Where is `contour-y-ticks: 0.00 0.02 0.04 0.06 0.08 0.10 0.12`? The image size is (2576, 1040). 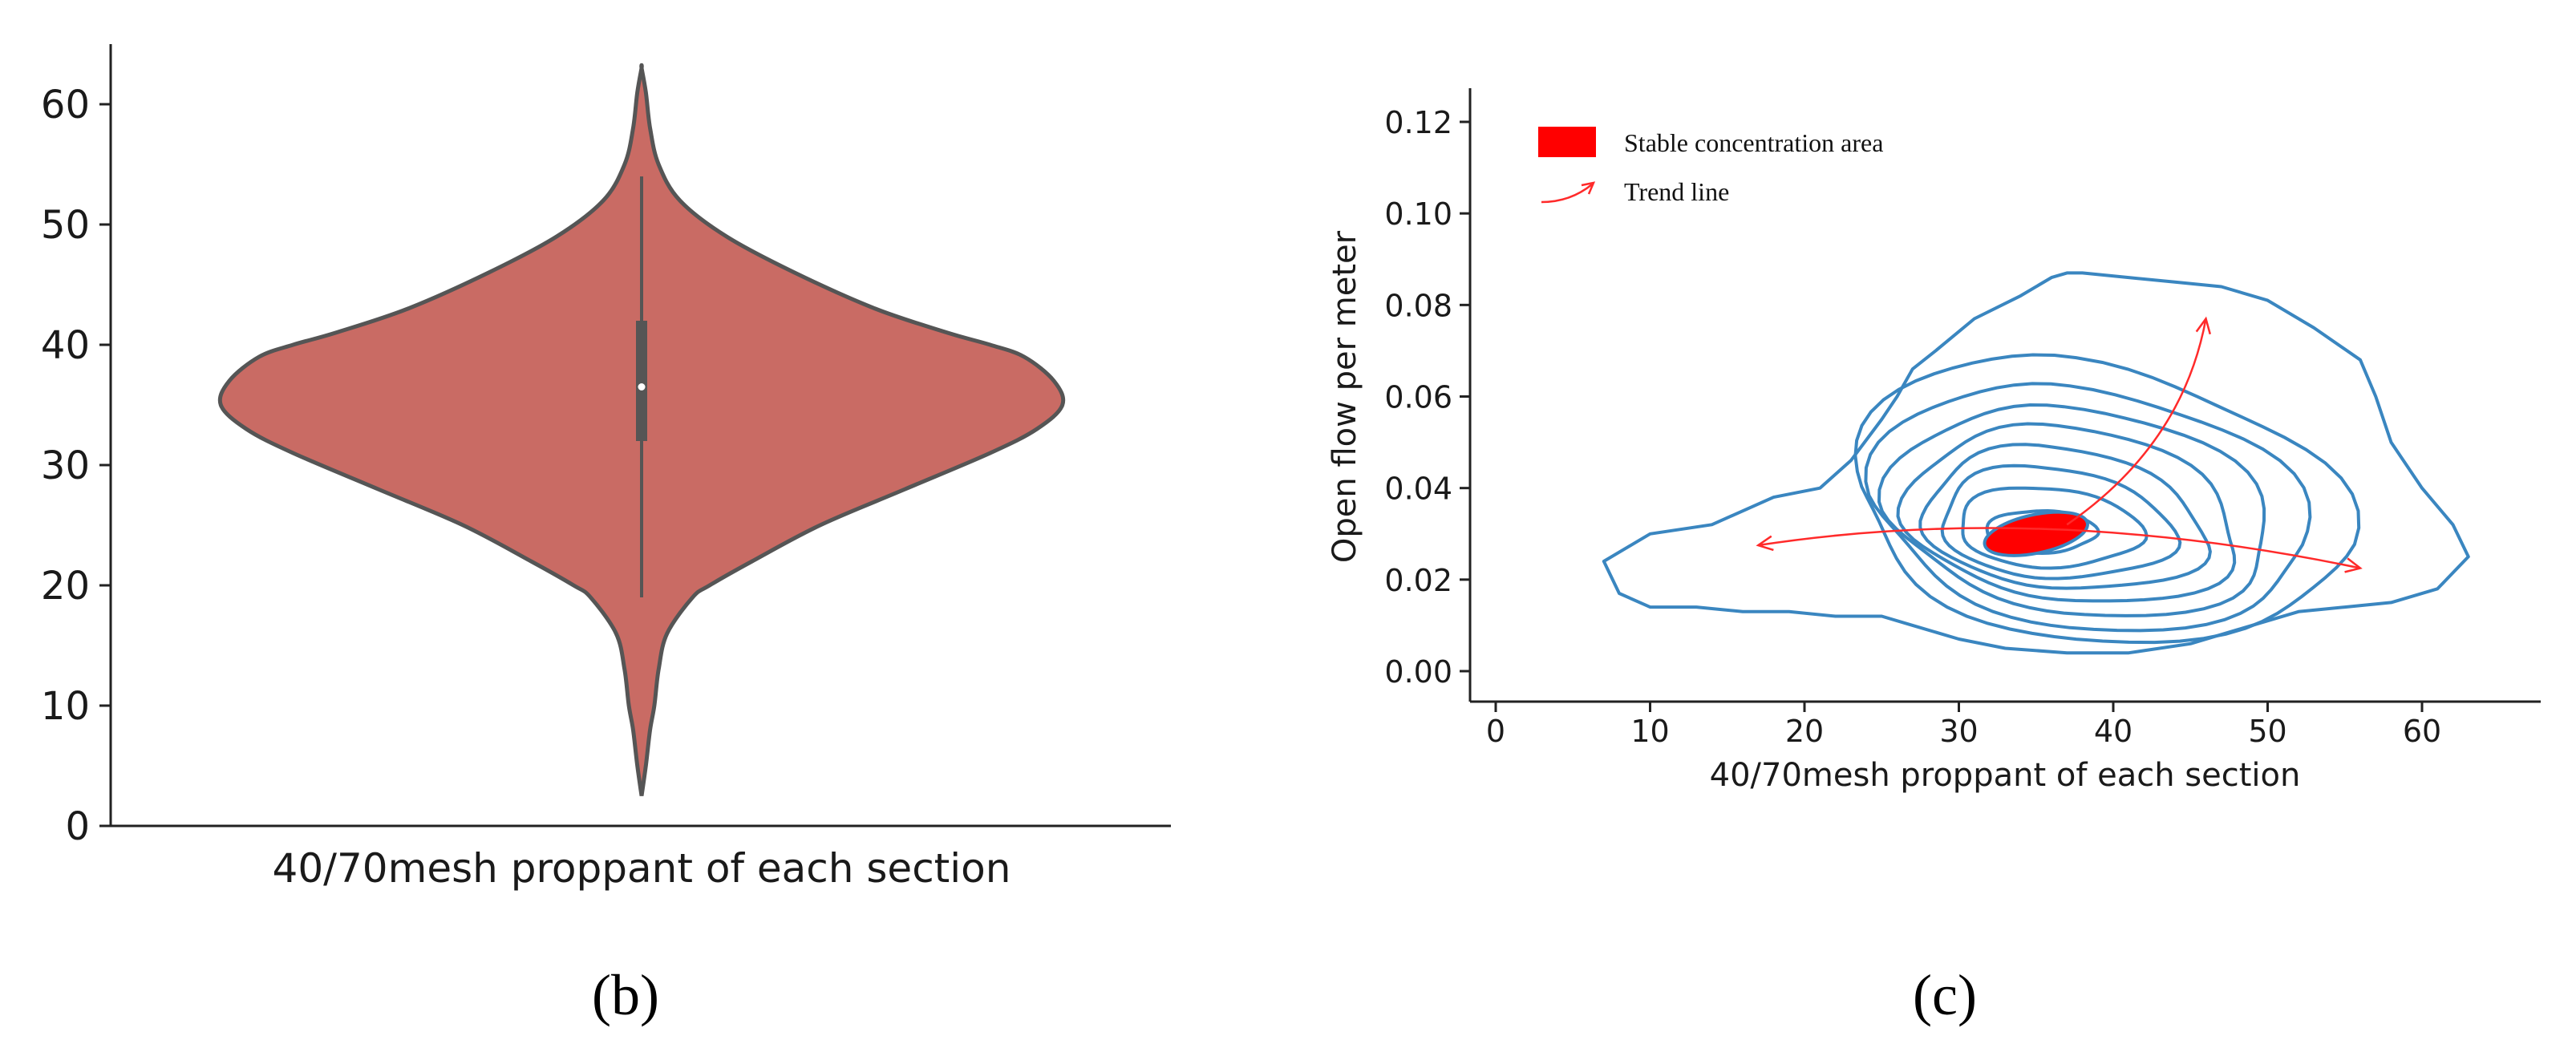
contour-y-ticks: 0.00 0.02 0.04 0.06 0.08 0.10 0.12 is located at coordinates (1427, 398).